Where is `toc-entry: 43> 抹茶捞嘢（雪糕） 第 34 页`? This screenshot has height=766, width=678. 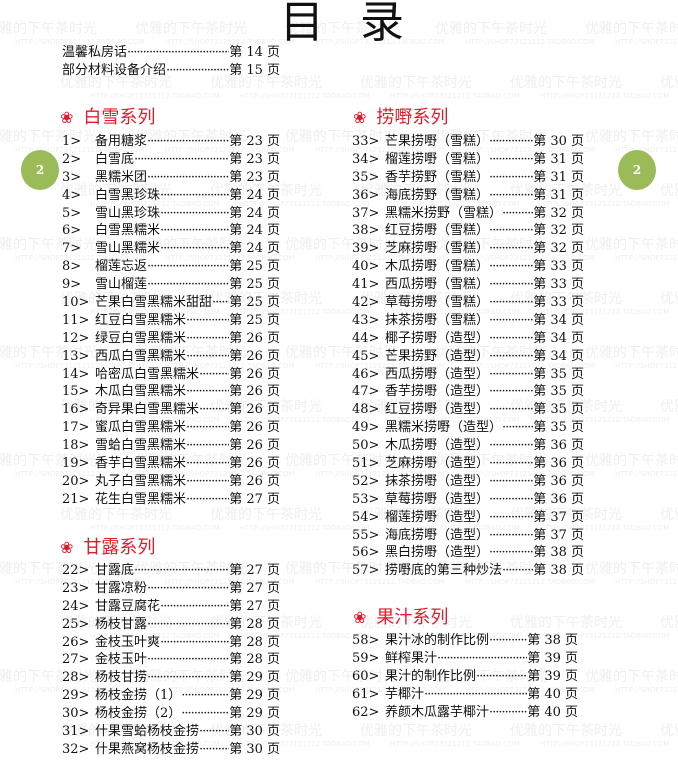
toc-entry: 43> 抹茶捞嘢（雪糕） 第 34 页 is located at coordinates (468, 321).